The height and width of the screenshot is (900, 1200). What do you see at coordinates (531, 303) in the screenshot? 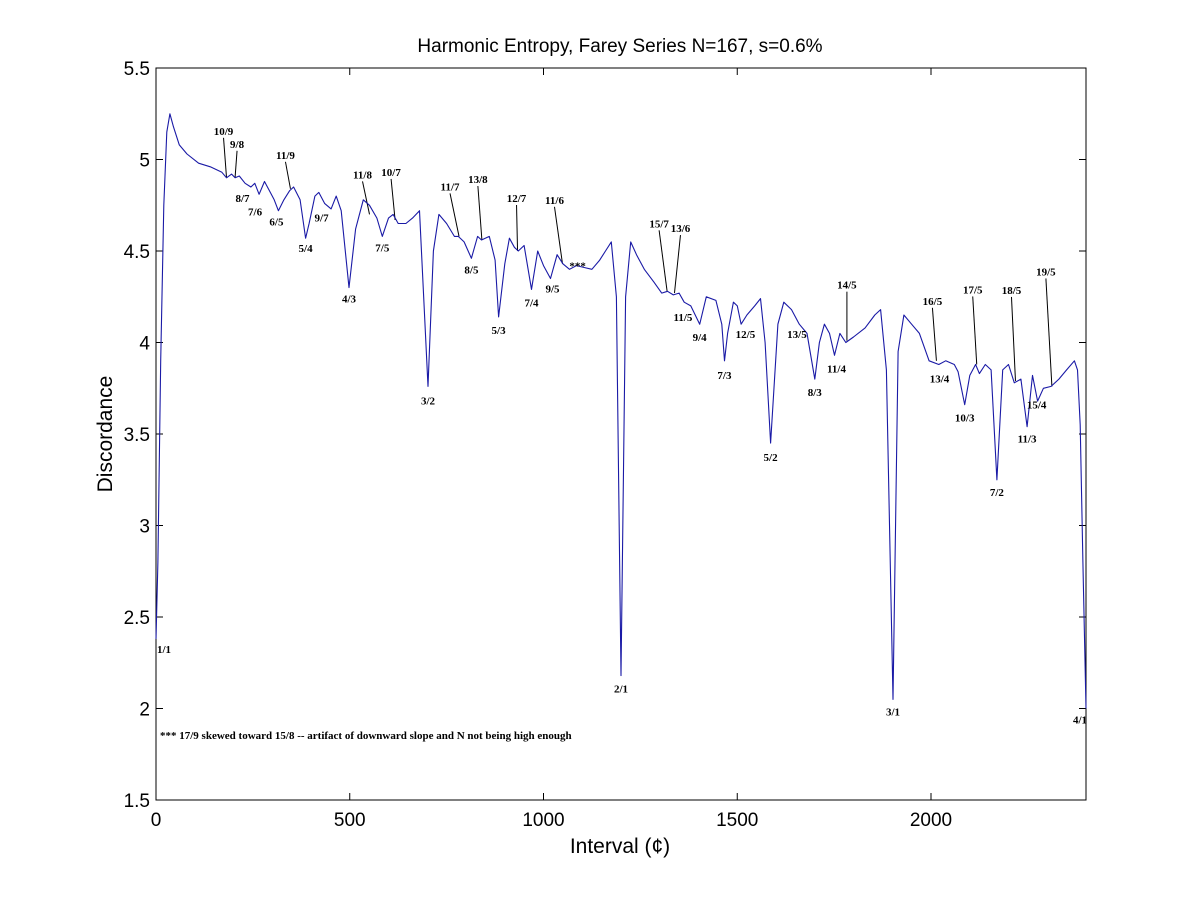
I see `ratio-label: 7/4` at bounding box center [531, 303].